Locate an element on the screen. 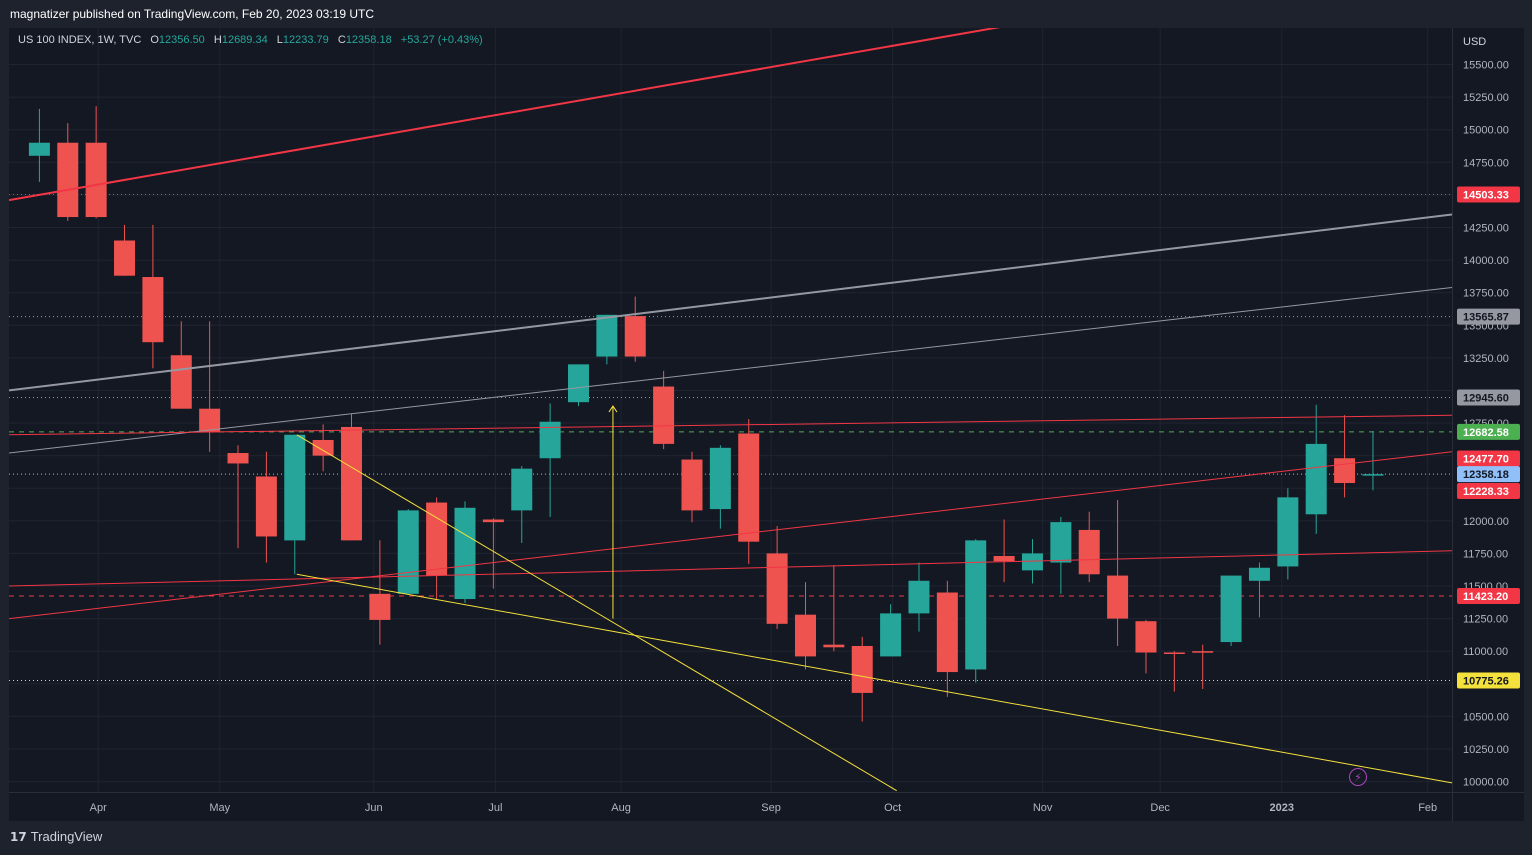 The height and width of the screenshot is (855, 1532). price-level-label: 10775.26 is located at coordinates (1486, 681).